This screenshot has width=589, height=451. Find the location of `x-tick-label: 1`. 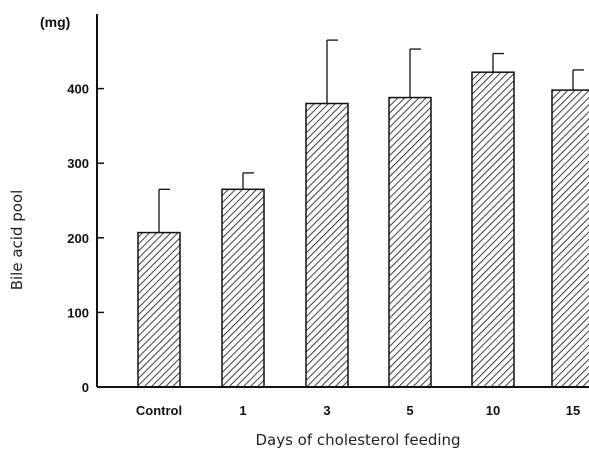

x-tick-label: 1 is located at coordinates (242, 410).